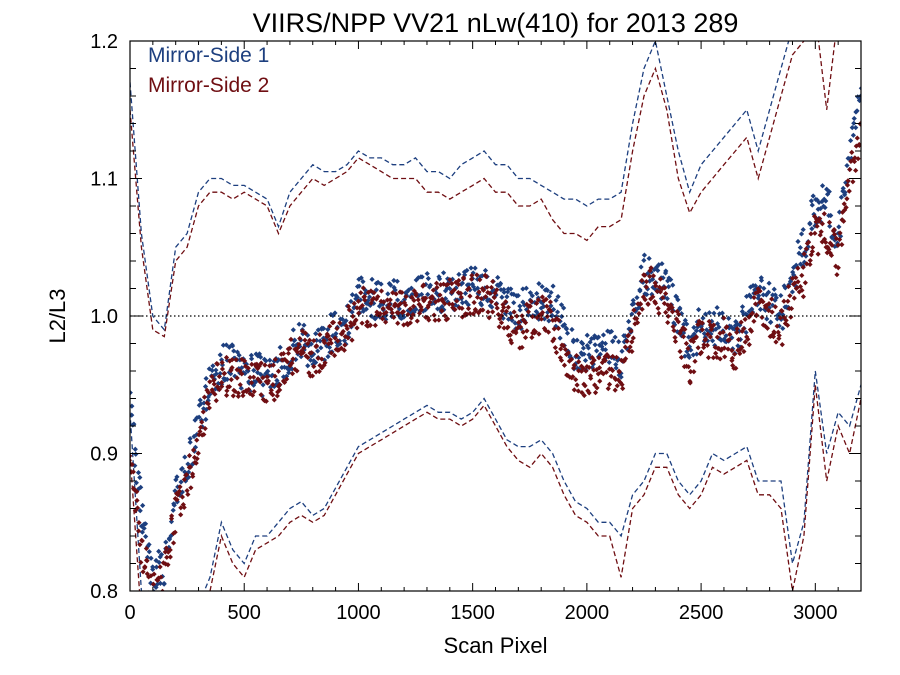 Image resolution: width=900 pixels, height=675 pixels. Describe the element at coordinates (104, 42) in the screenshot. I see `y-tick-label: 1.2` at that location.